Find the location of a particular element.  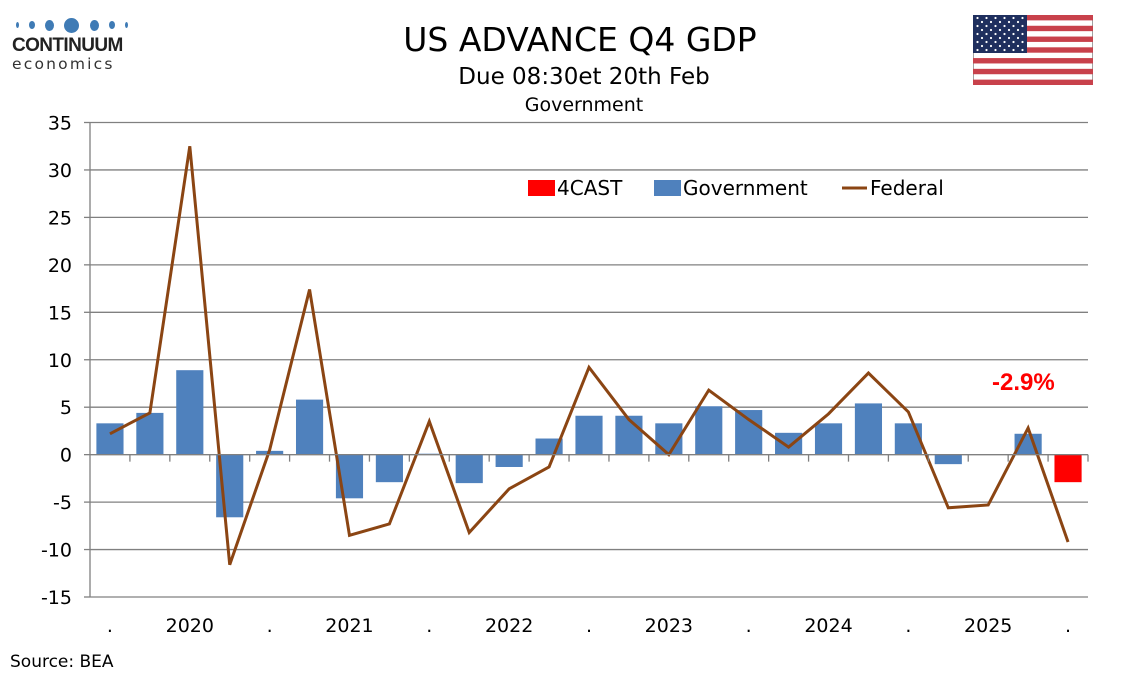

y-axis-ticks: 35 30 25 20 15 10 5 0 -5 -10 -15 is located at coordinates (65, 361).